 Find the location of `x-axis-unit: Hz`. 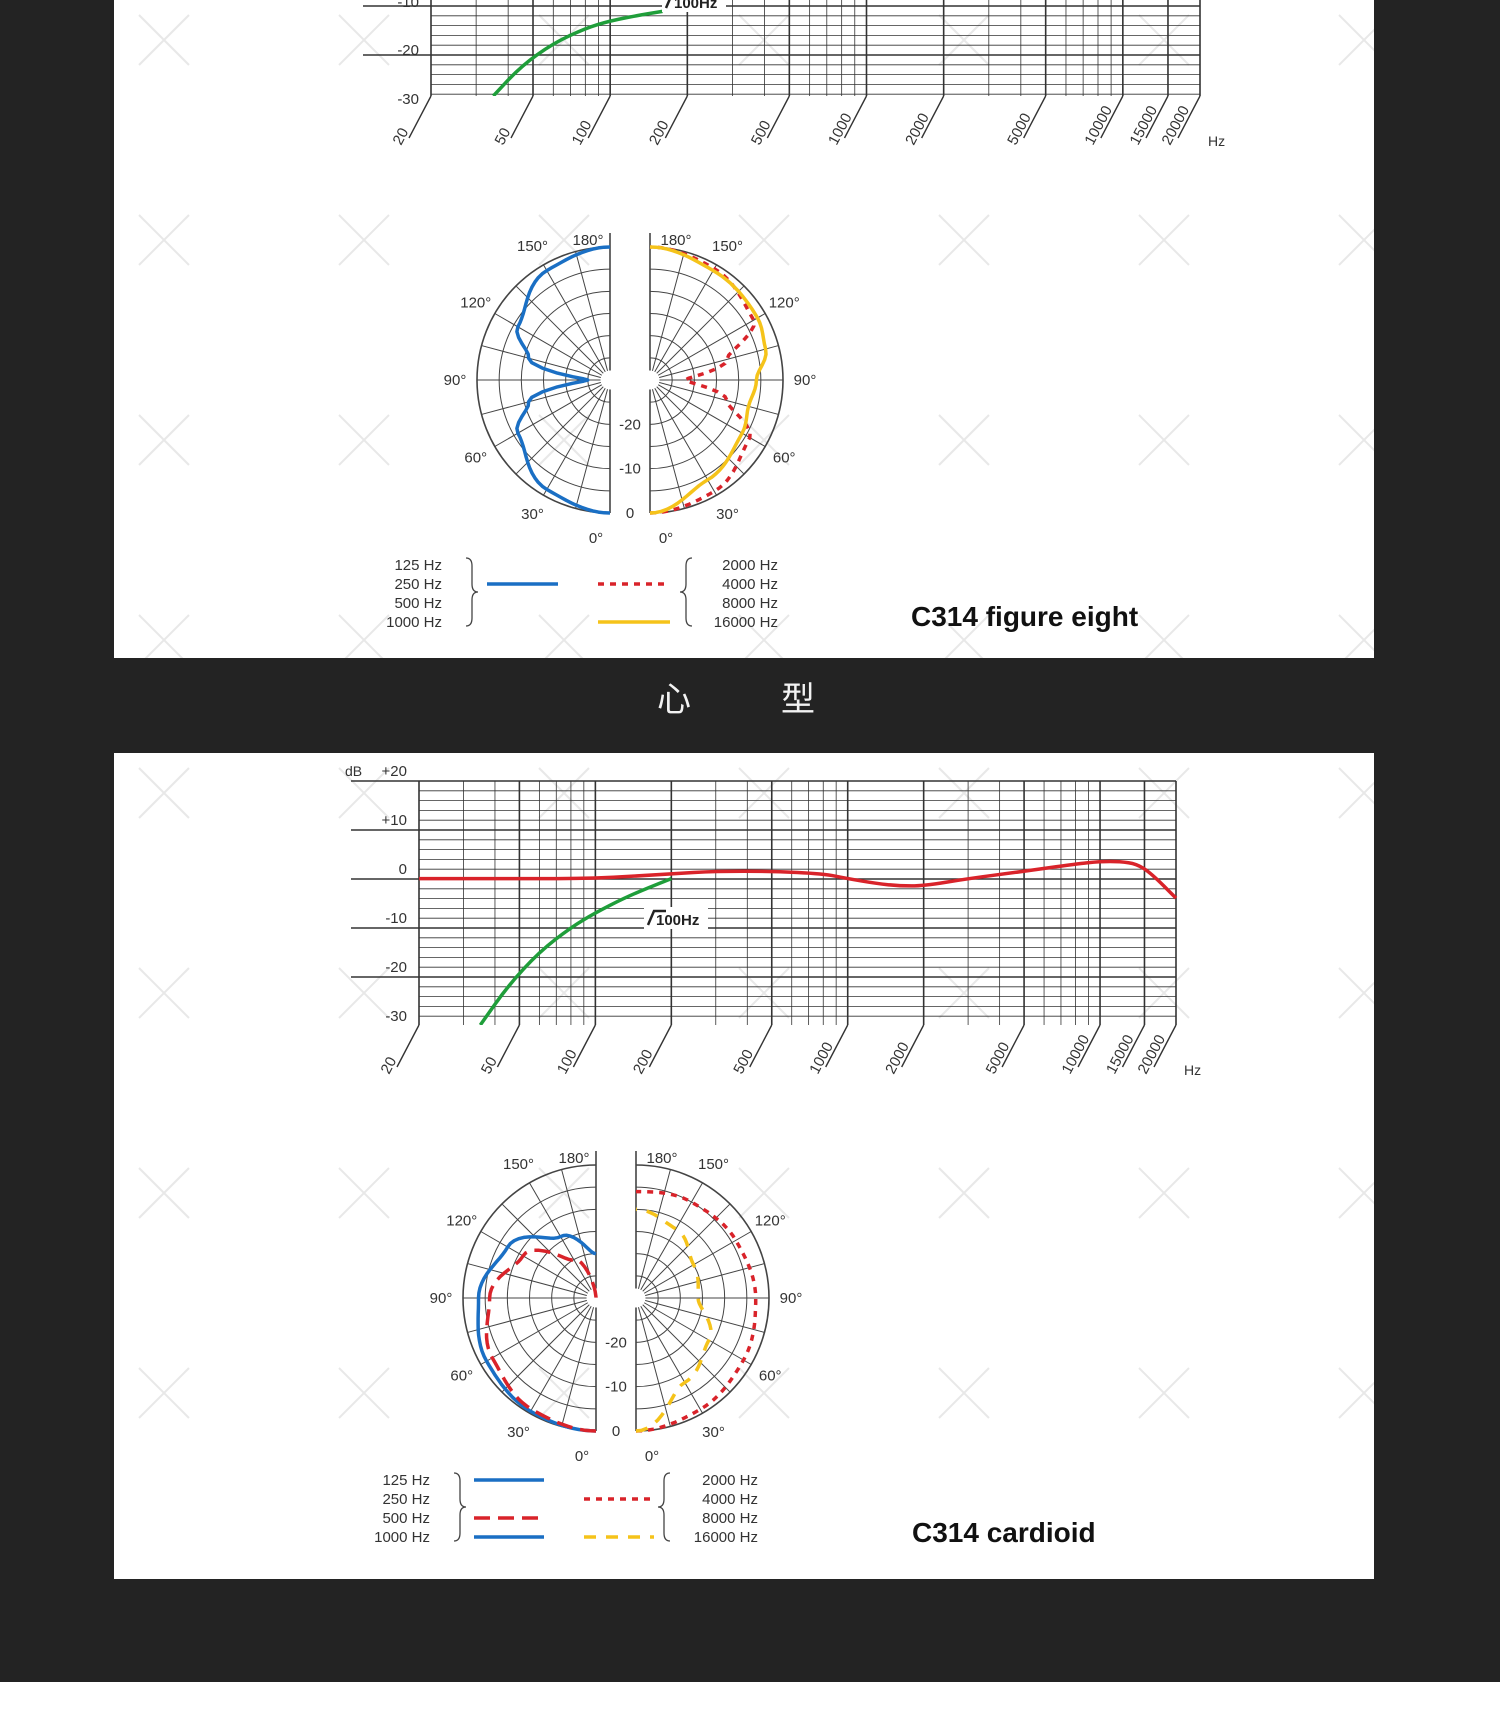

x-axis-unit: Hz is located at coordinates (1216, 141).